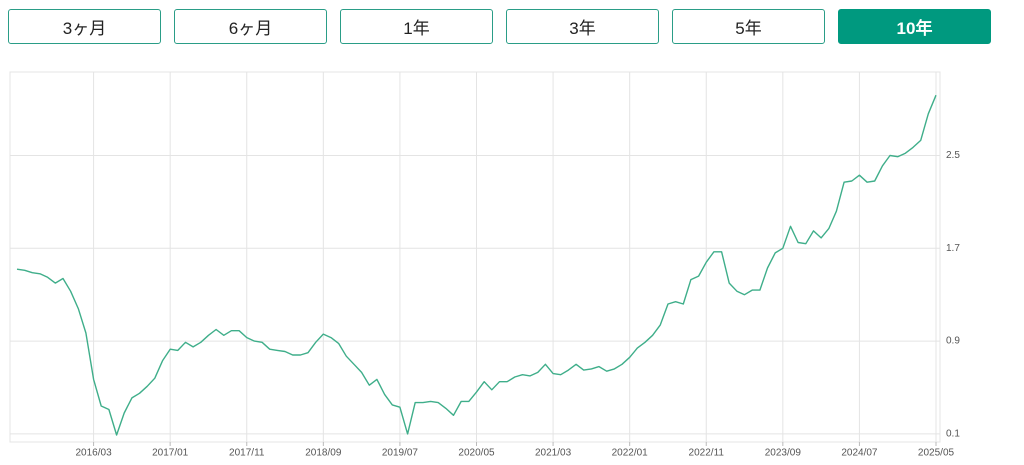 The height and width of the screenshot is (465, 1024). I want to click on x-tick-label: 2021/03, so click(553, 453).